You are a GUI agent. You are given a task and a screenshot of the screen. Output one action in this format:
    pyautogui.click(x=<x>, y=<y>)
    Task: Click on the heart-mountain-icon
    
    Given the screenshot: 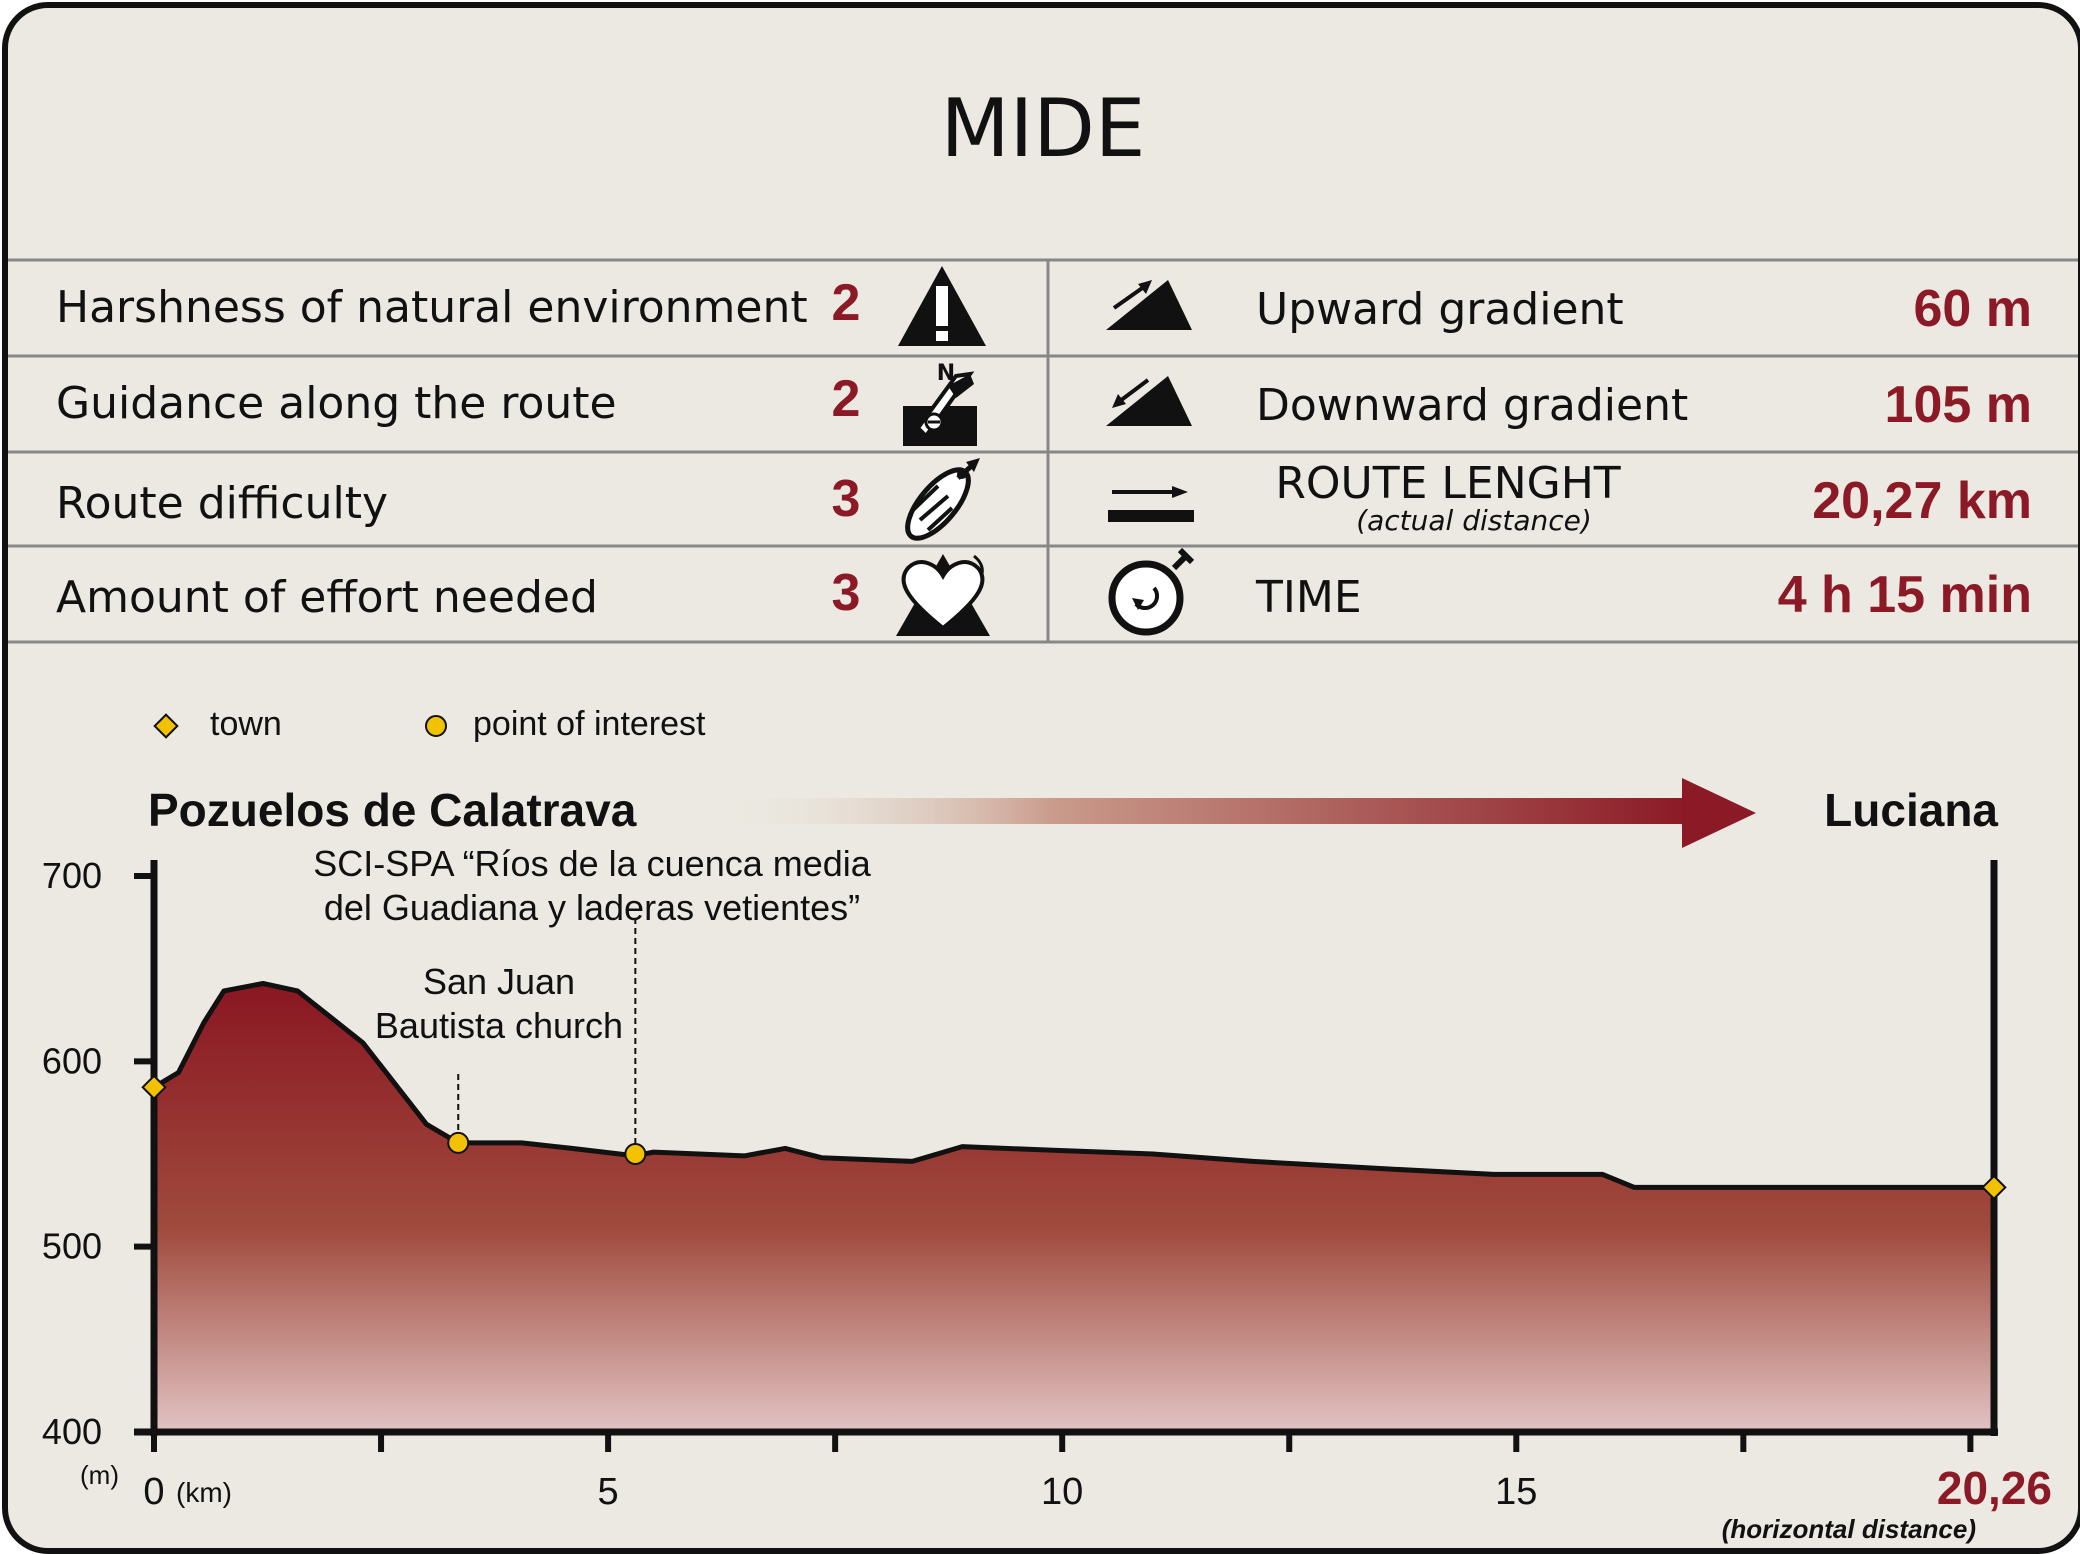 What is the action you would take?
    pyautogui.click(x=943, y=595)
    